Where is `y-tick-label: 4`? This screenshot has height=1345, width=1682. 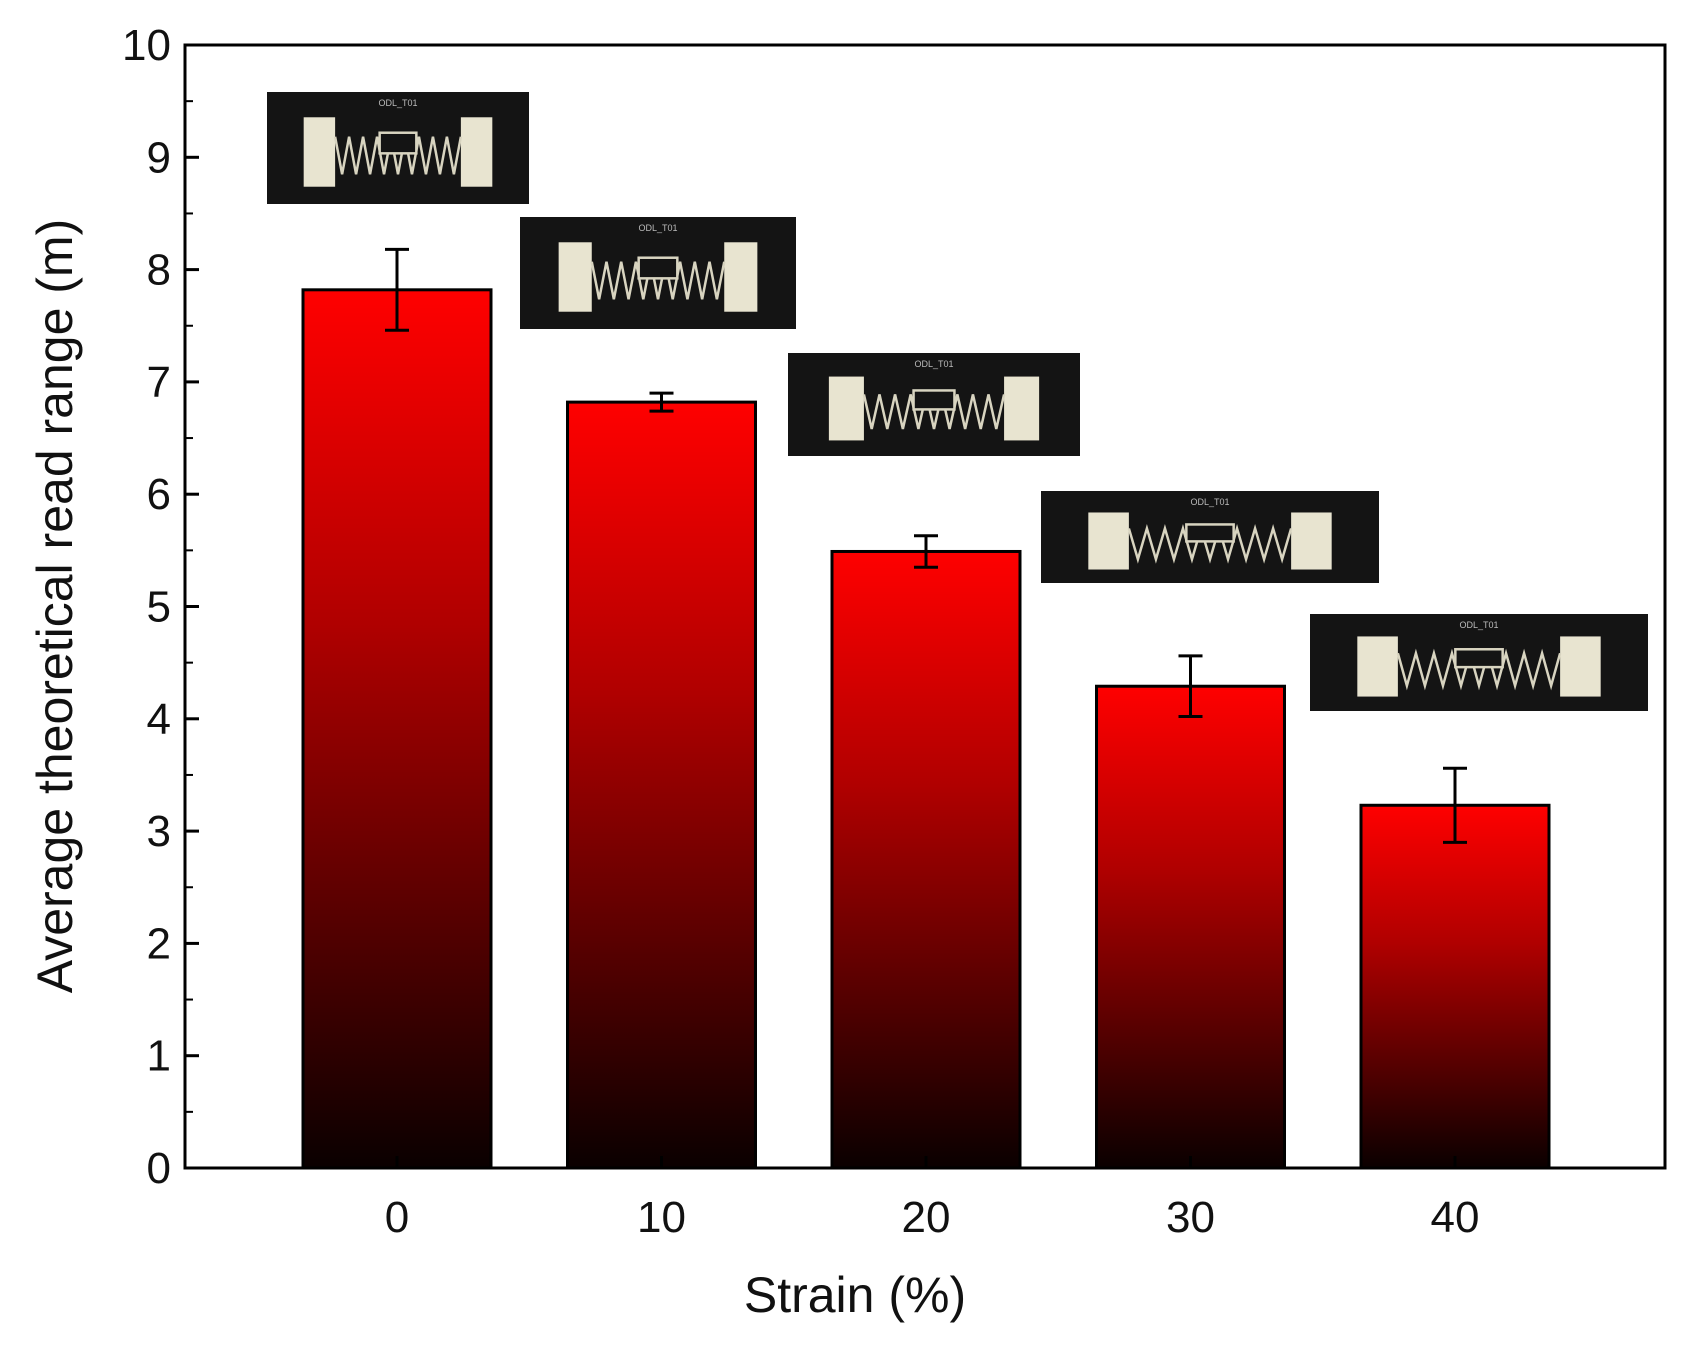 y-tick-label: 4 is located at coordinates (159, 719).